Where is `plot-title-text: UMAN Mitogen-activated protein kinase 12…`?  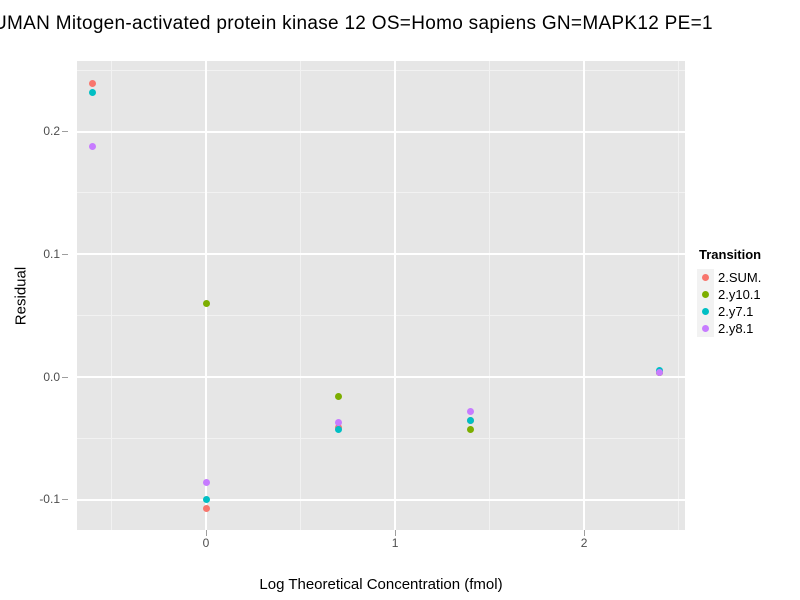
plot-title-text: UMAN Mitogen-activated protein kinase 12… is located at coordinates (356, 23).